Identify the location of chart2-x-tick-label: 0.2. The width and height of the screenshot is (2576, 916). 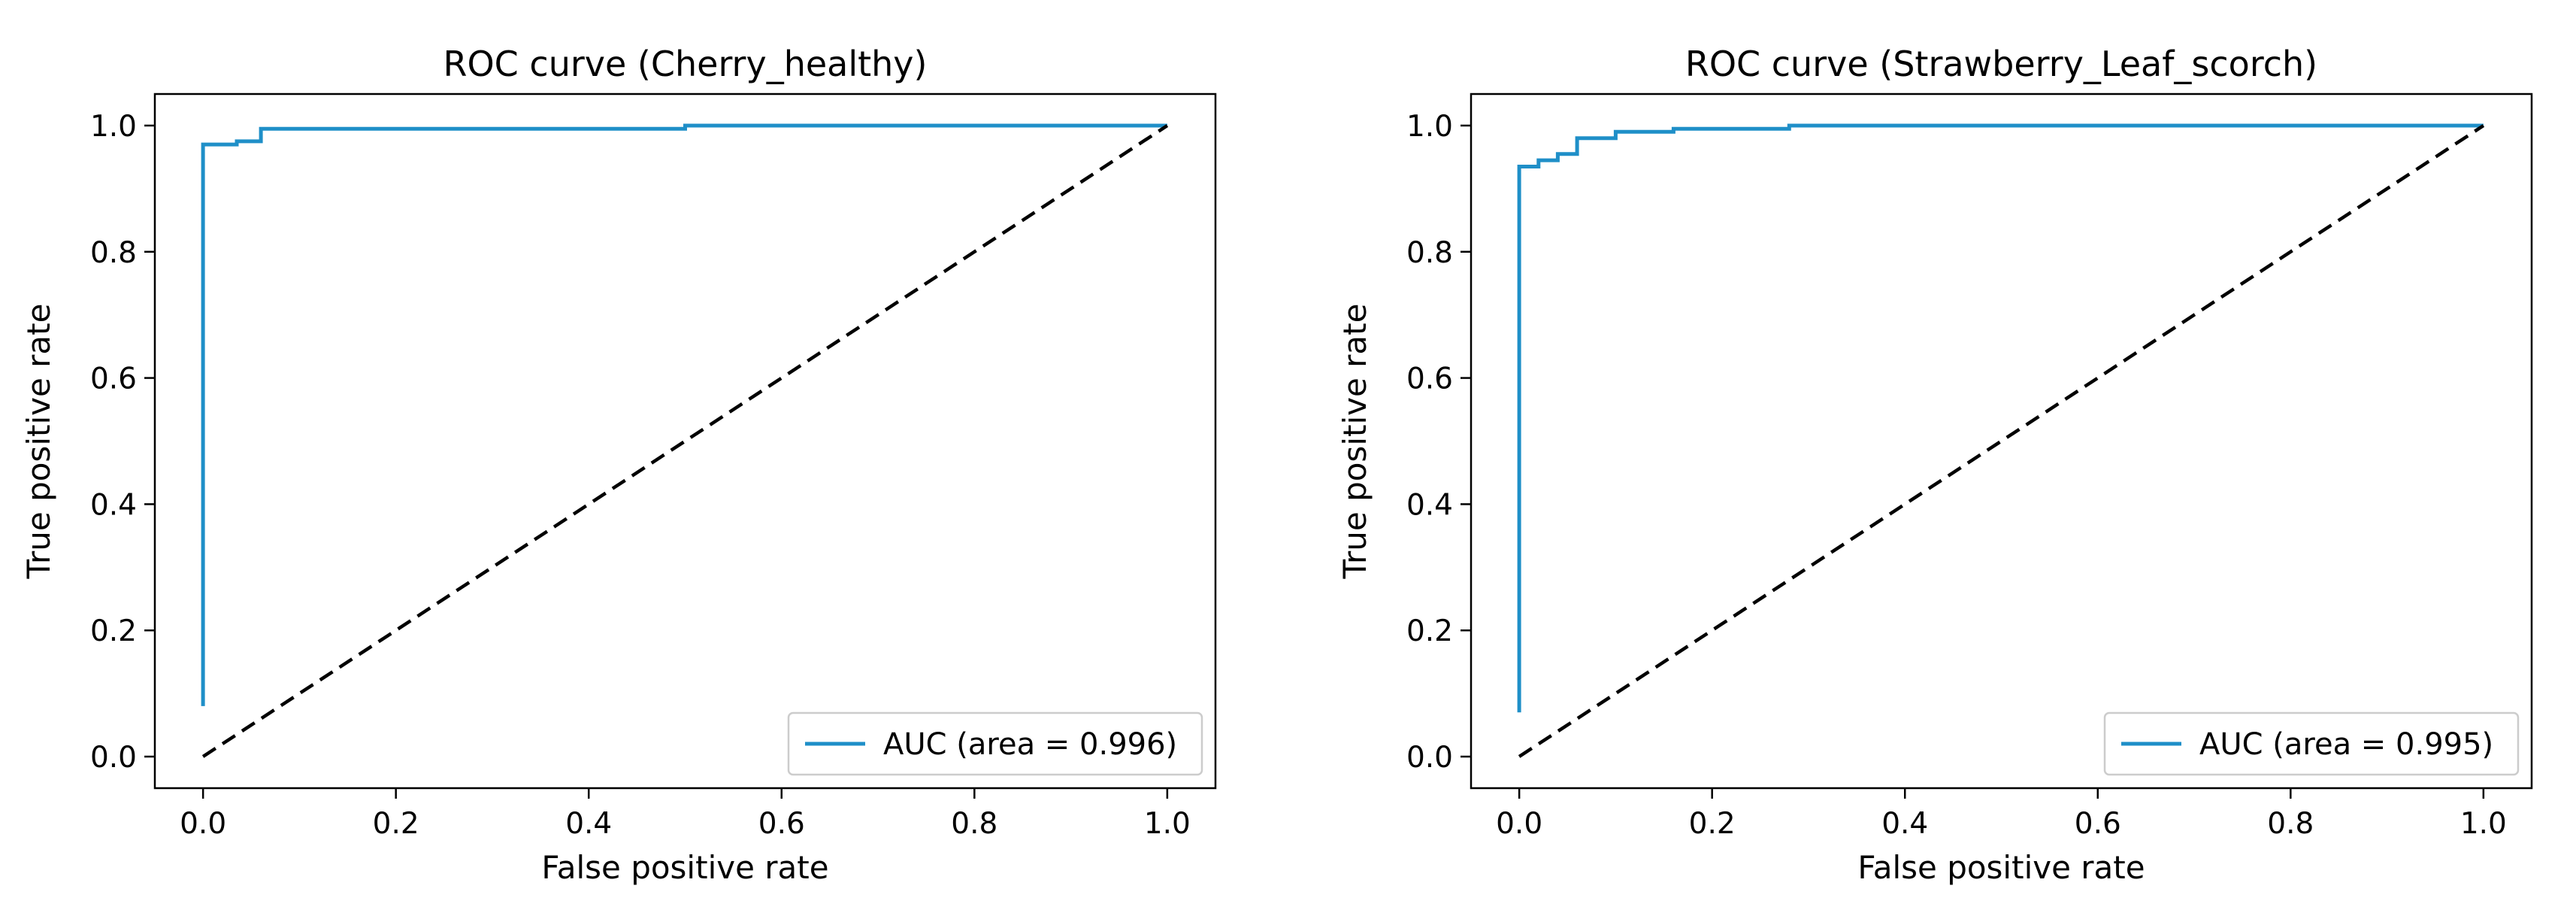
(1712, 824).